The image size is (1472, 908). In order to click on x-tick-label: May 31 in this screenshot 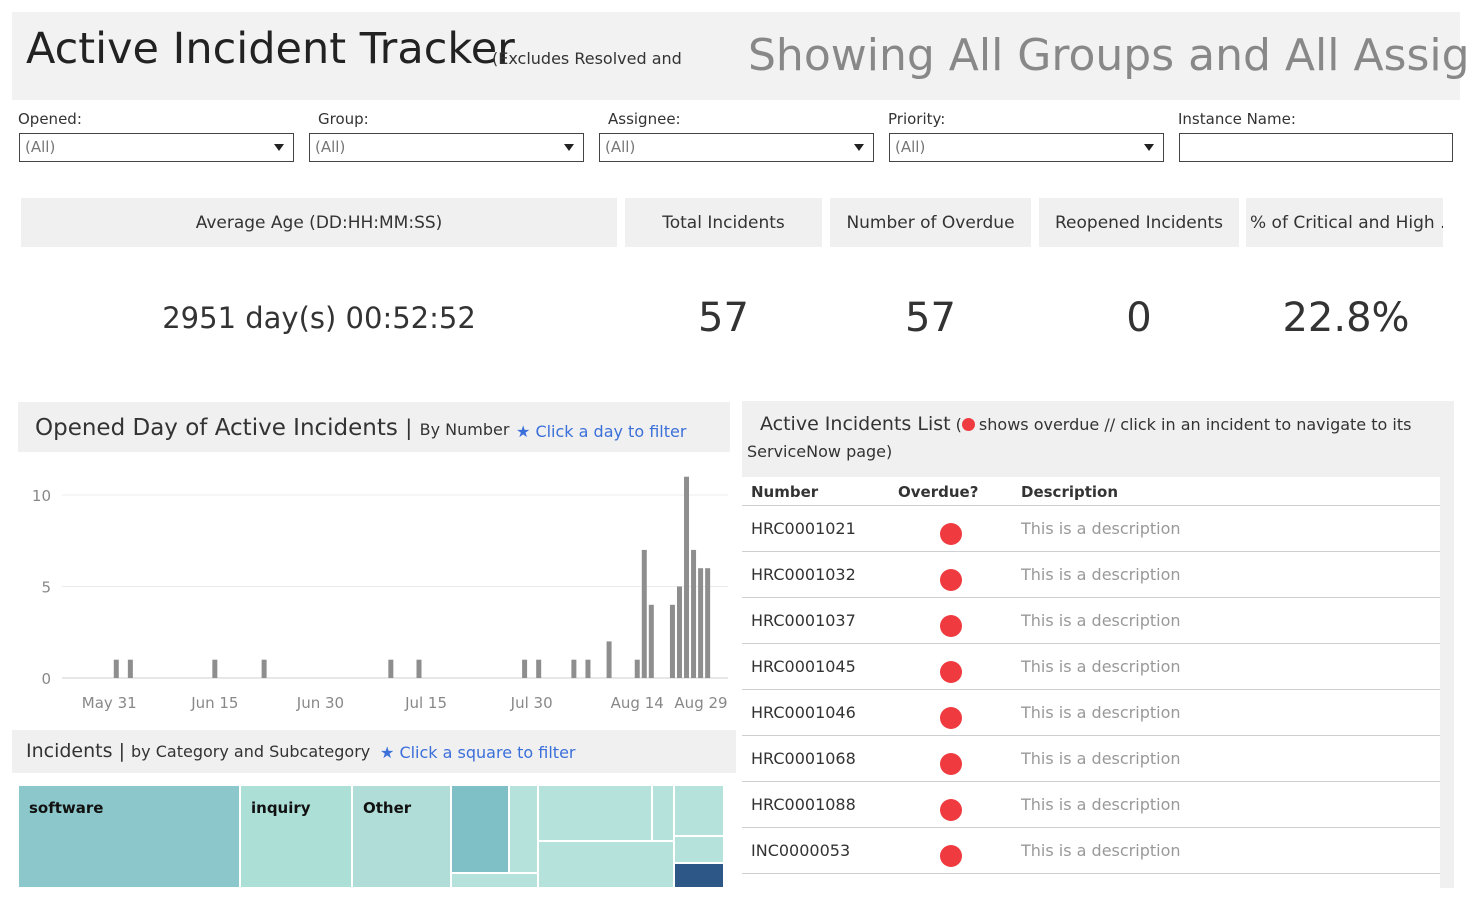, I will do `click(109, 703)`.